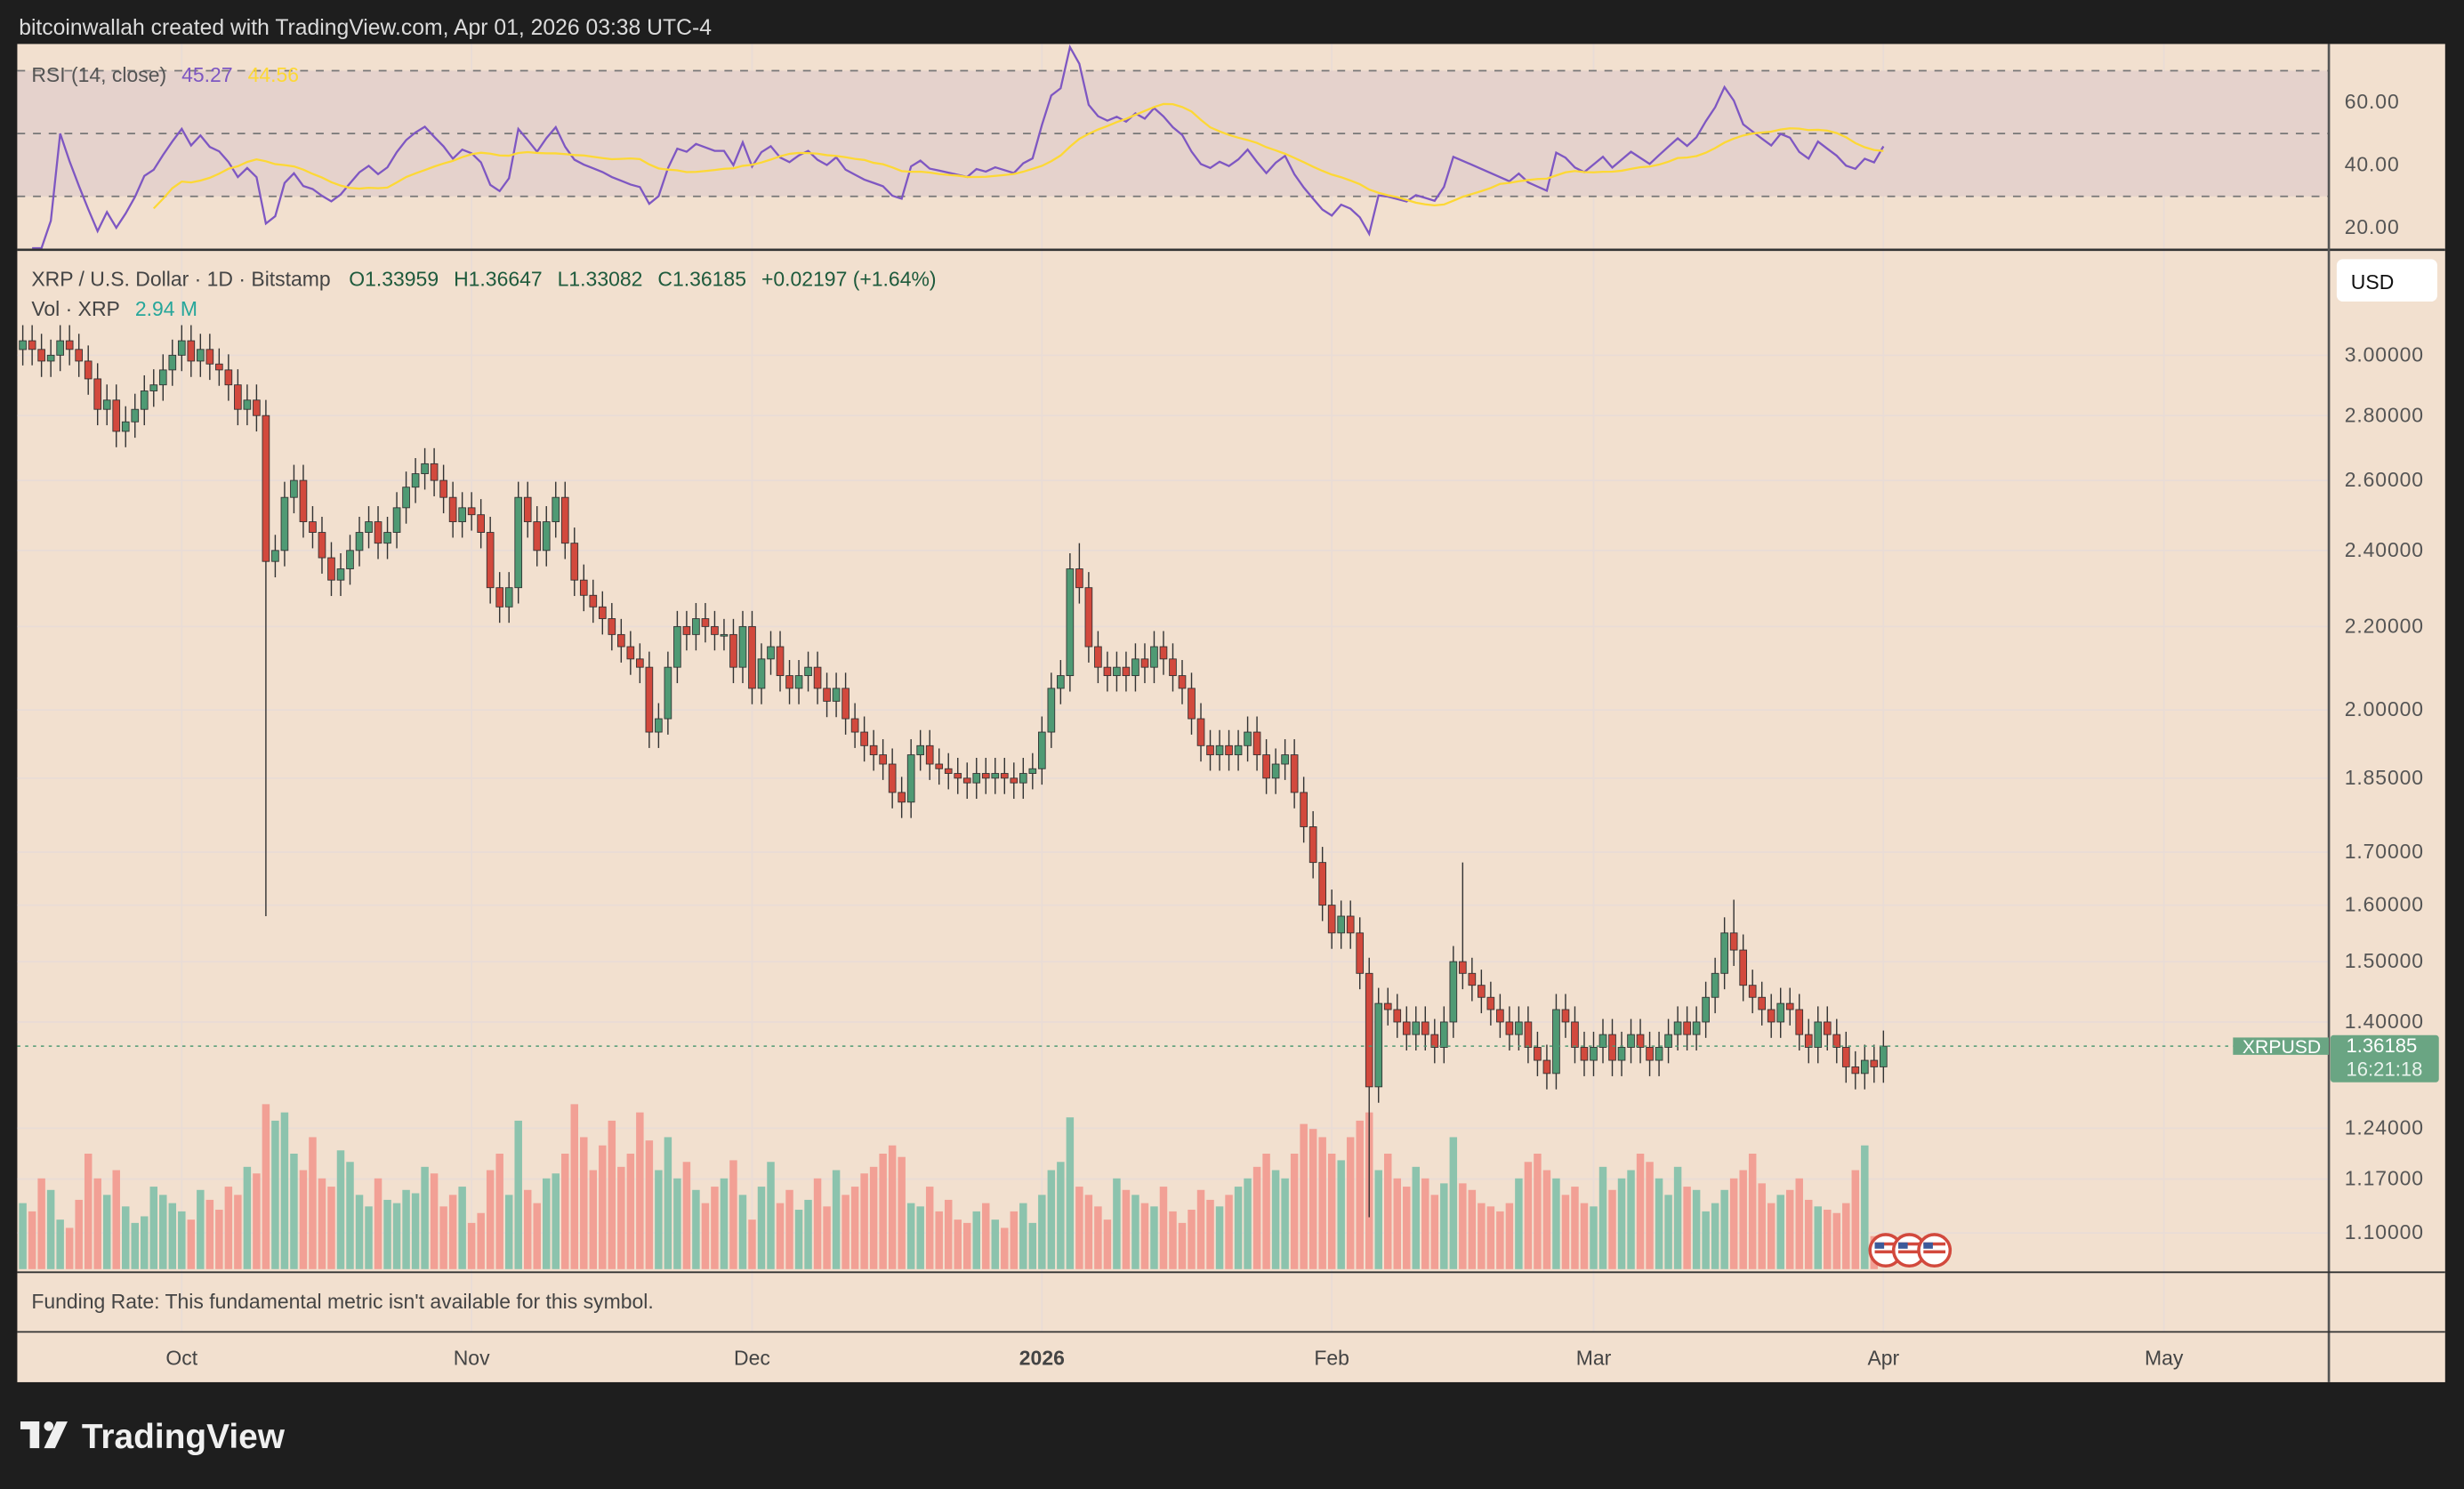 This screenshot has height=1489, width=2464. Describe the element at coordinates (153, 1437) in the screenshot. I see `tradingview-logo: TradingView` at that location.